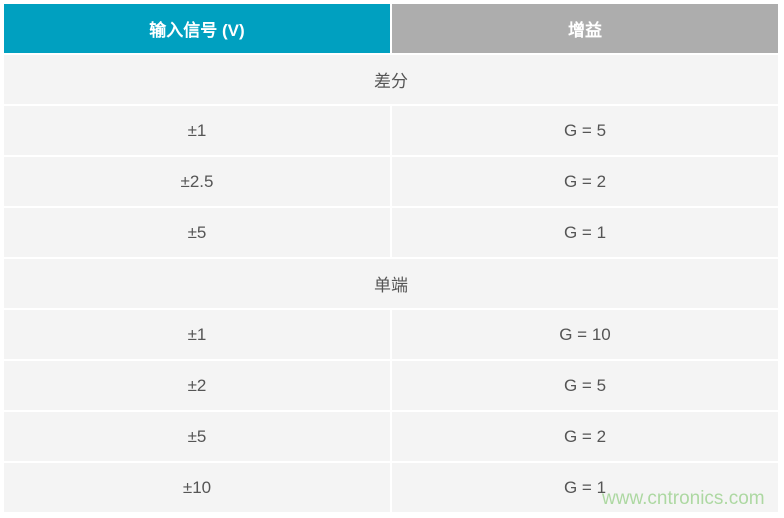  Describe the element at coordinates (391, 130) in the screenshot. I see `table-row: ±1 G = 5` at that location.